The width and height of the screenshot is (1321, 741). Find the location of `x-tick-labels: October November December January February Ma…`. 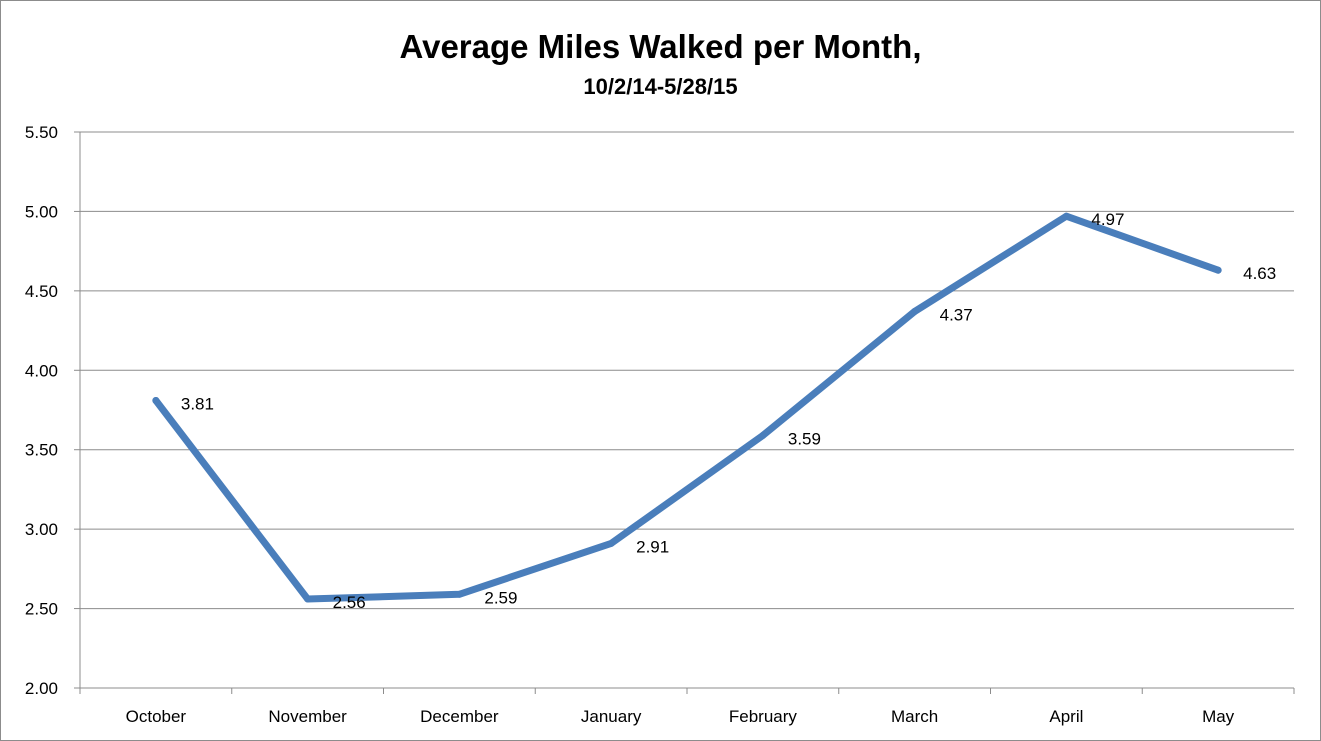

x-tick-labels: October November December January February Ma… is located at coordinates (680, 716).